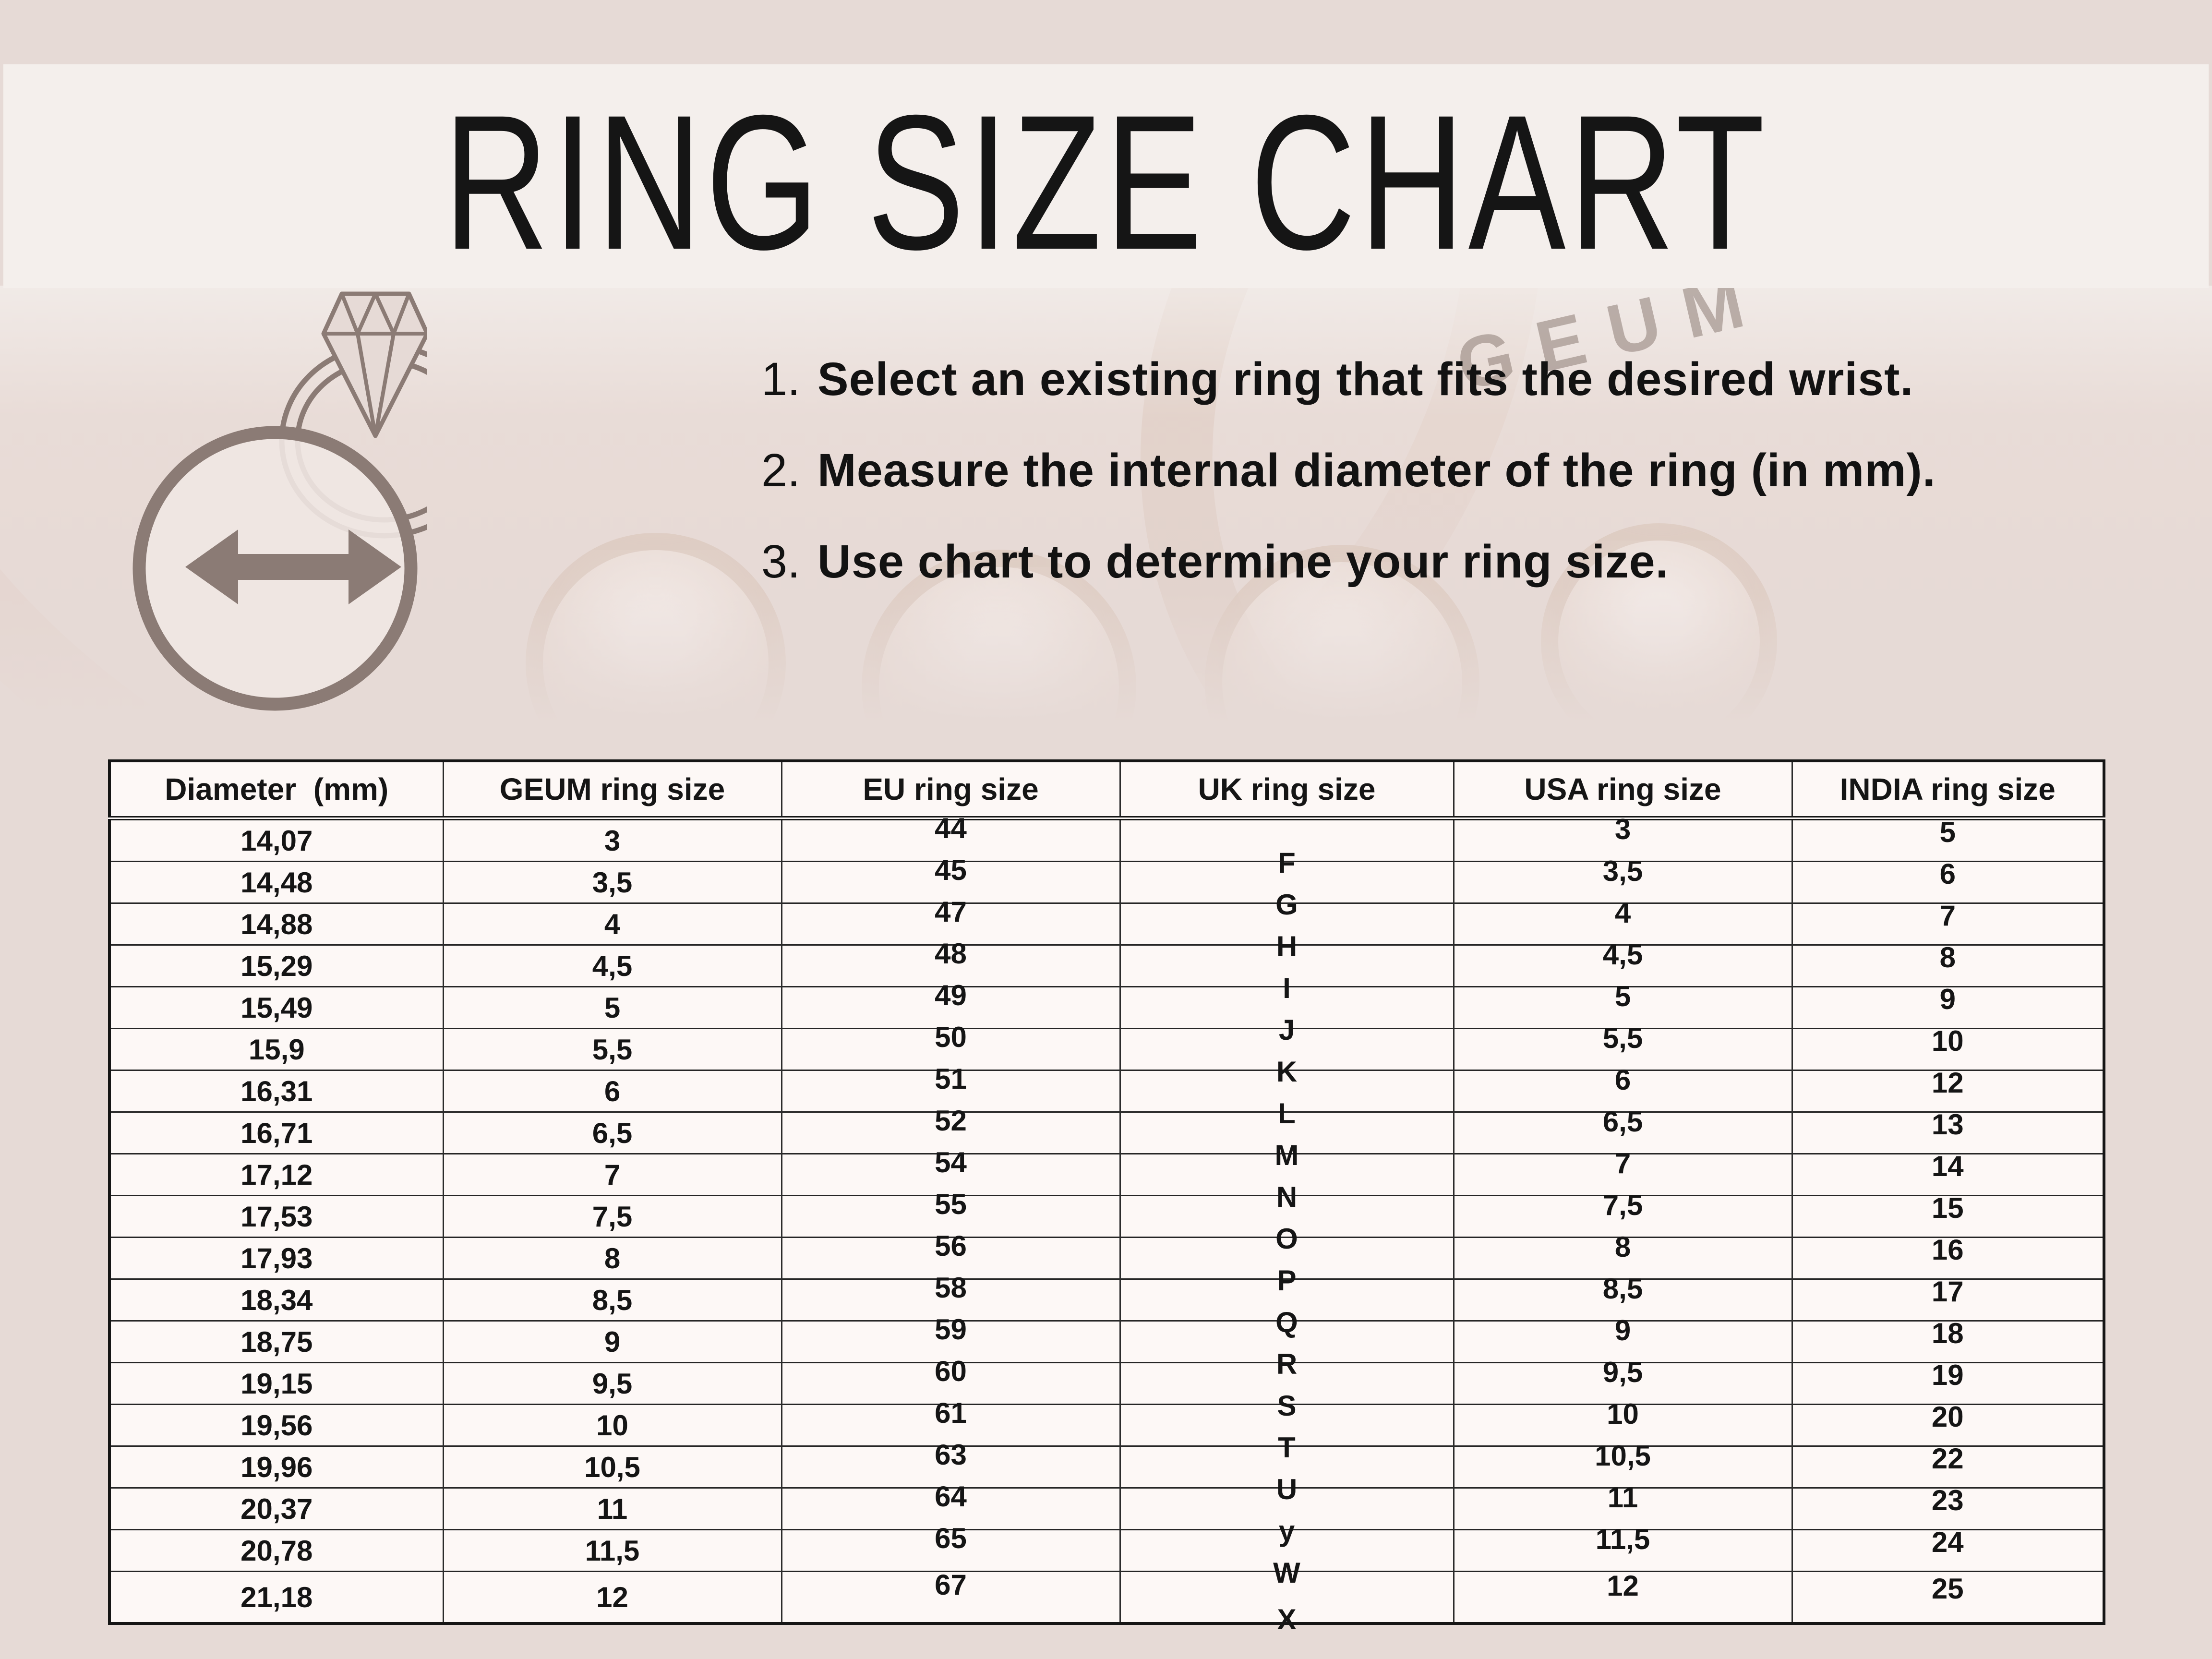 The image size is (2212, 1659). Describe the element at coordinates (950, 1004) in the screenshot. I see `table-cell: 49` at that location.